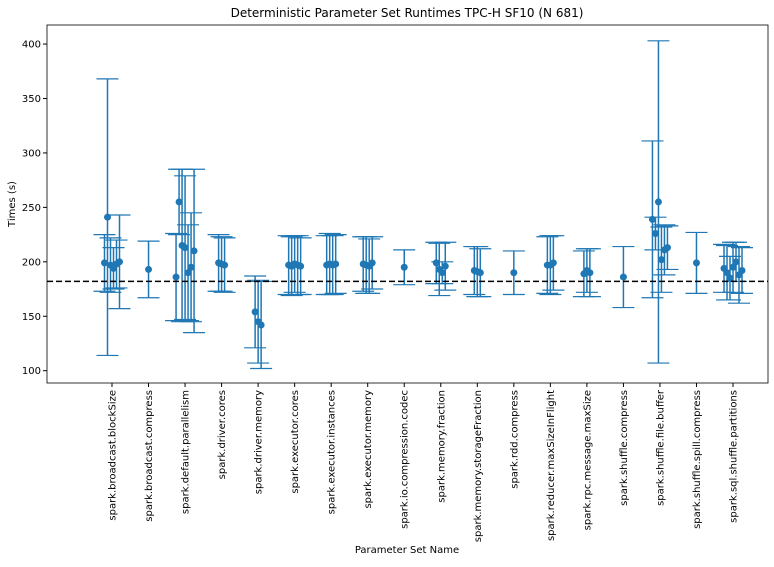 This screenshot has width=774, height=567. I want to click on y-tick-label: 150, so click(31, 317).